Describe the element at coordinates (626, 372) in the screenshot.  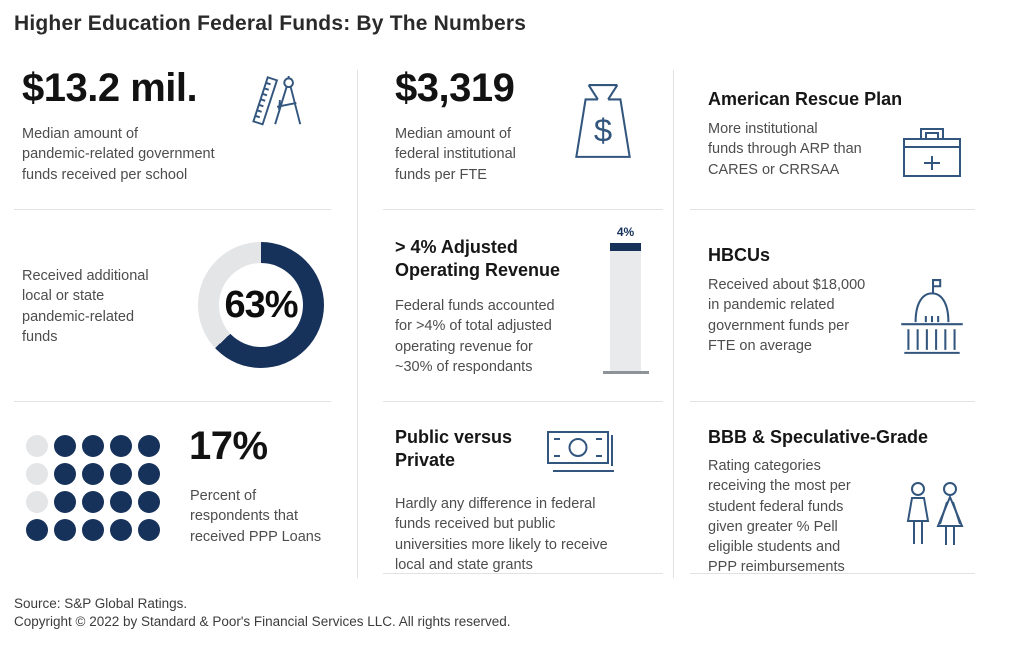
I see `bar-baseline` at that location.